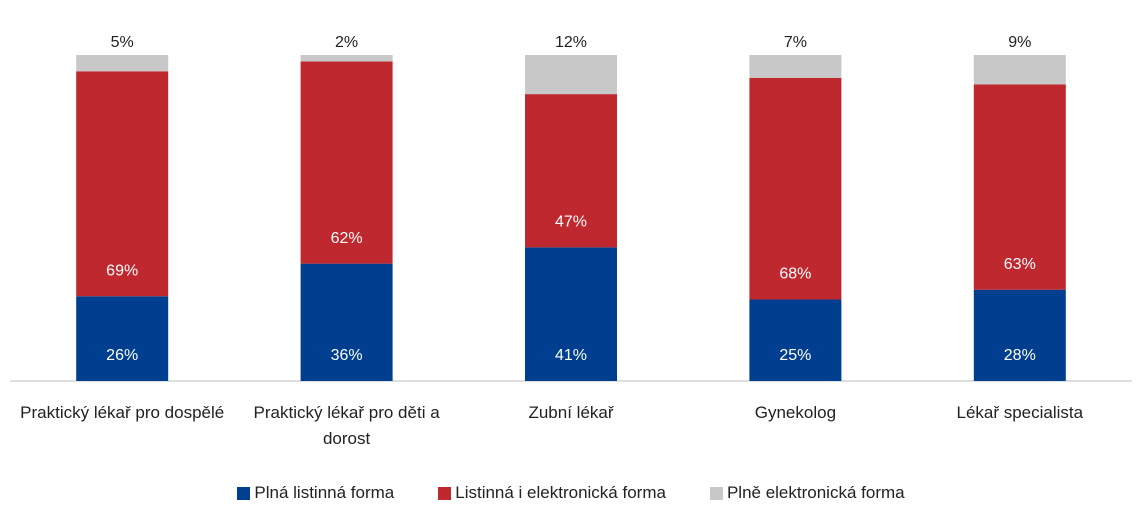  Describe the element at coordinates (795, 355) in the screenshot. I see `value-label: 25%` at that location.